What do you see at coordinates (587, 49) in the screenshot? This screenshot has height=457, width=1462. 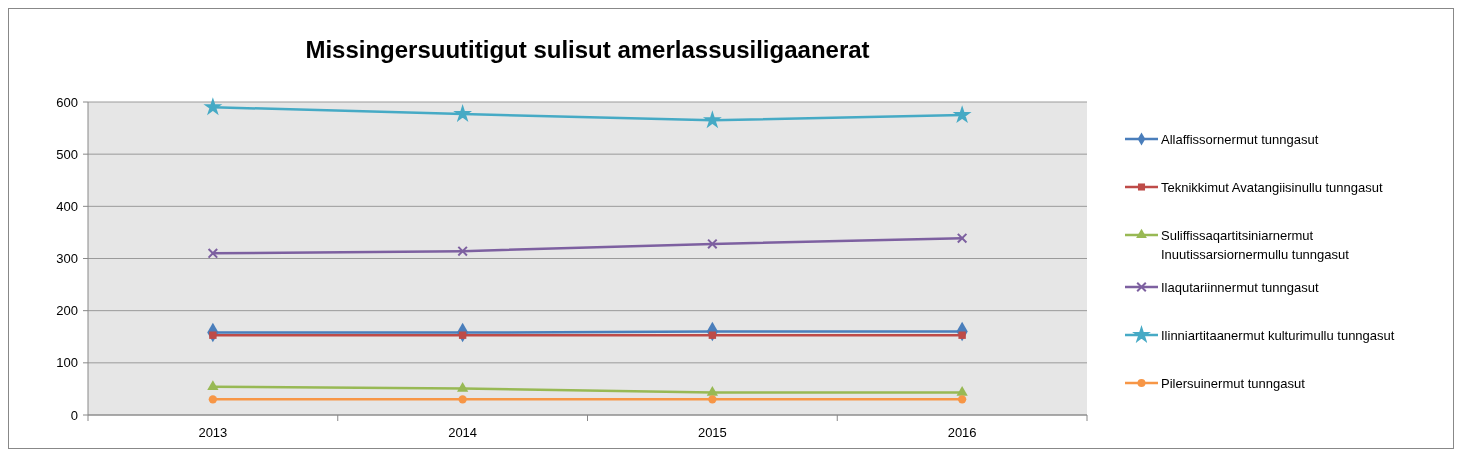 I see `chart-title: Missingersuutitigut sulisut amerlassusiligaanerat` at bounding box center [587, 49].